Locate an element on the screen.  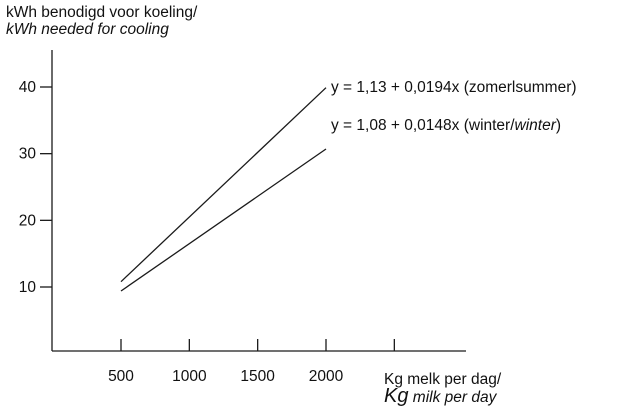
series-line-winter is located at coordinates (223, 220).